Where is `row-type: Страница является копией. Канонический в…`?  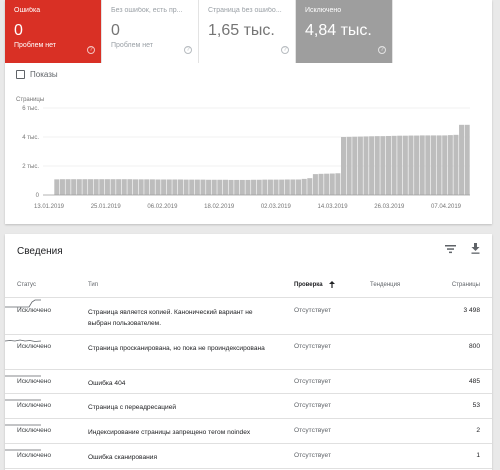
row-type: Страница является копией. Канонический в… is located at coordinates (170, 318).